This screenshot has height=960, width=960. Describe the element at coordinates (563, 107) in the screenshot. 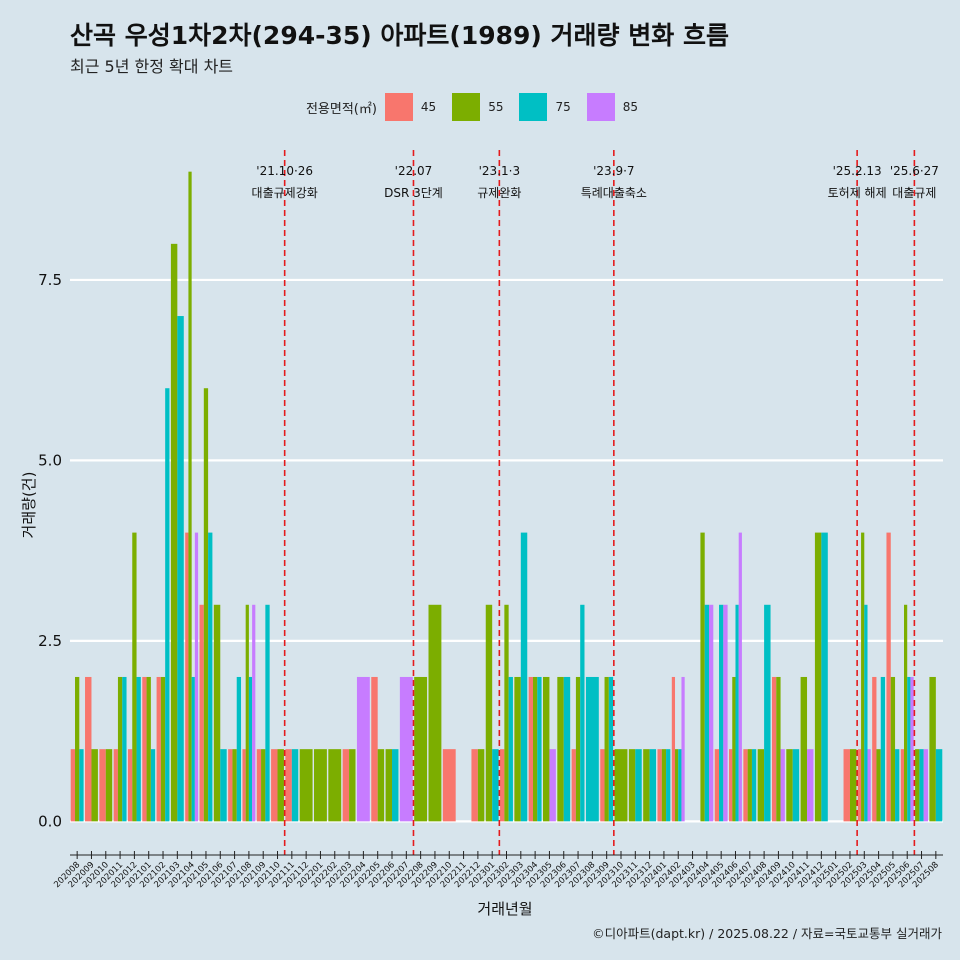

I see `legend-label-75: 75` at that location.